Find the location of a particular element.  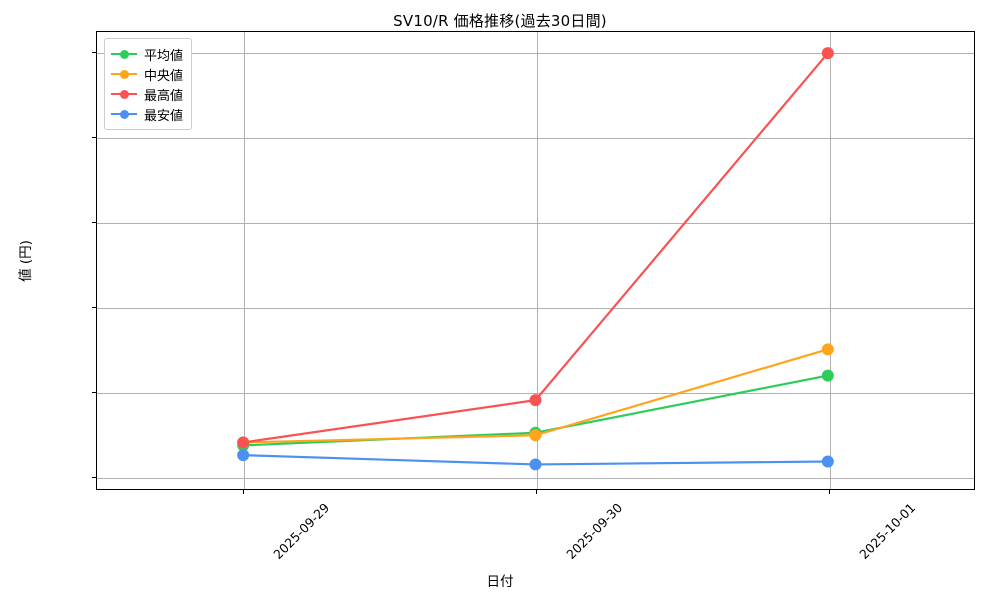

chart-title: SV10/R 価格推移(過去30日間) is located at coordinates (500, 21).